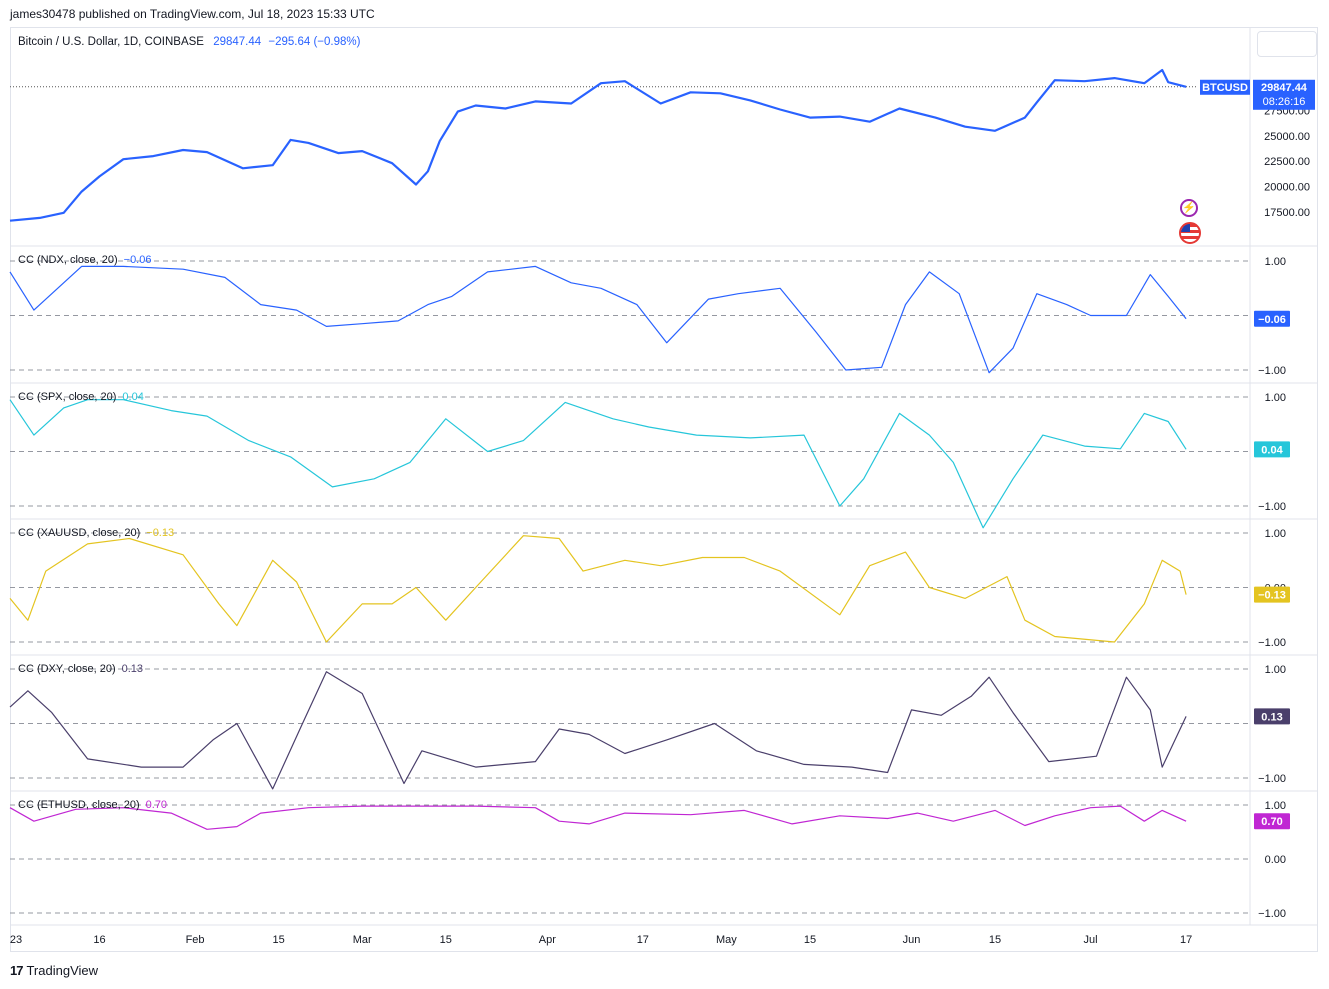 The width and height of the screenshot is (1329, 989). I want to click on brand-name: TradingView, so click(62, 970).